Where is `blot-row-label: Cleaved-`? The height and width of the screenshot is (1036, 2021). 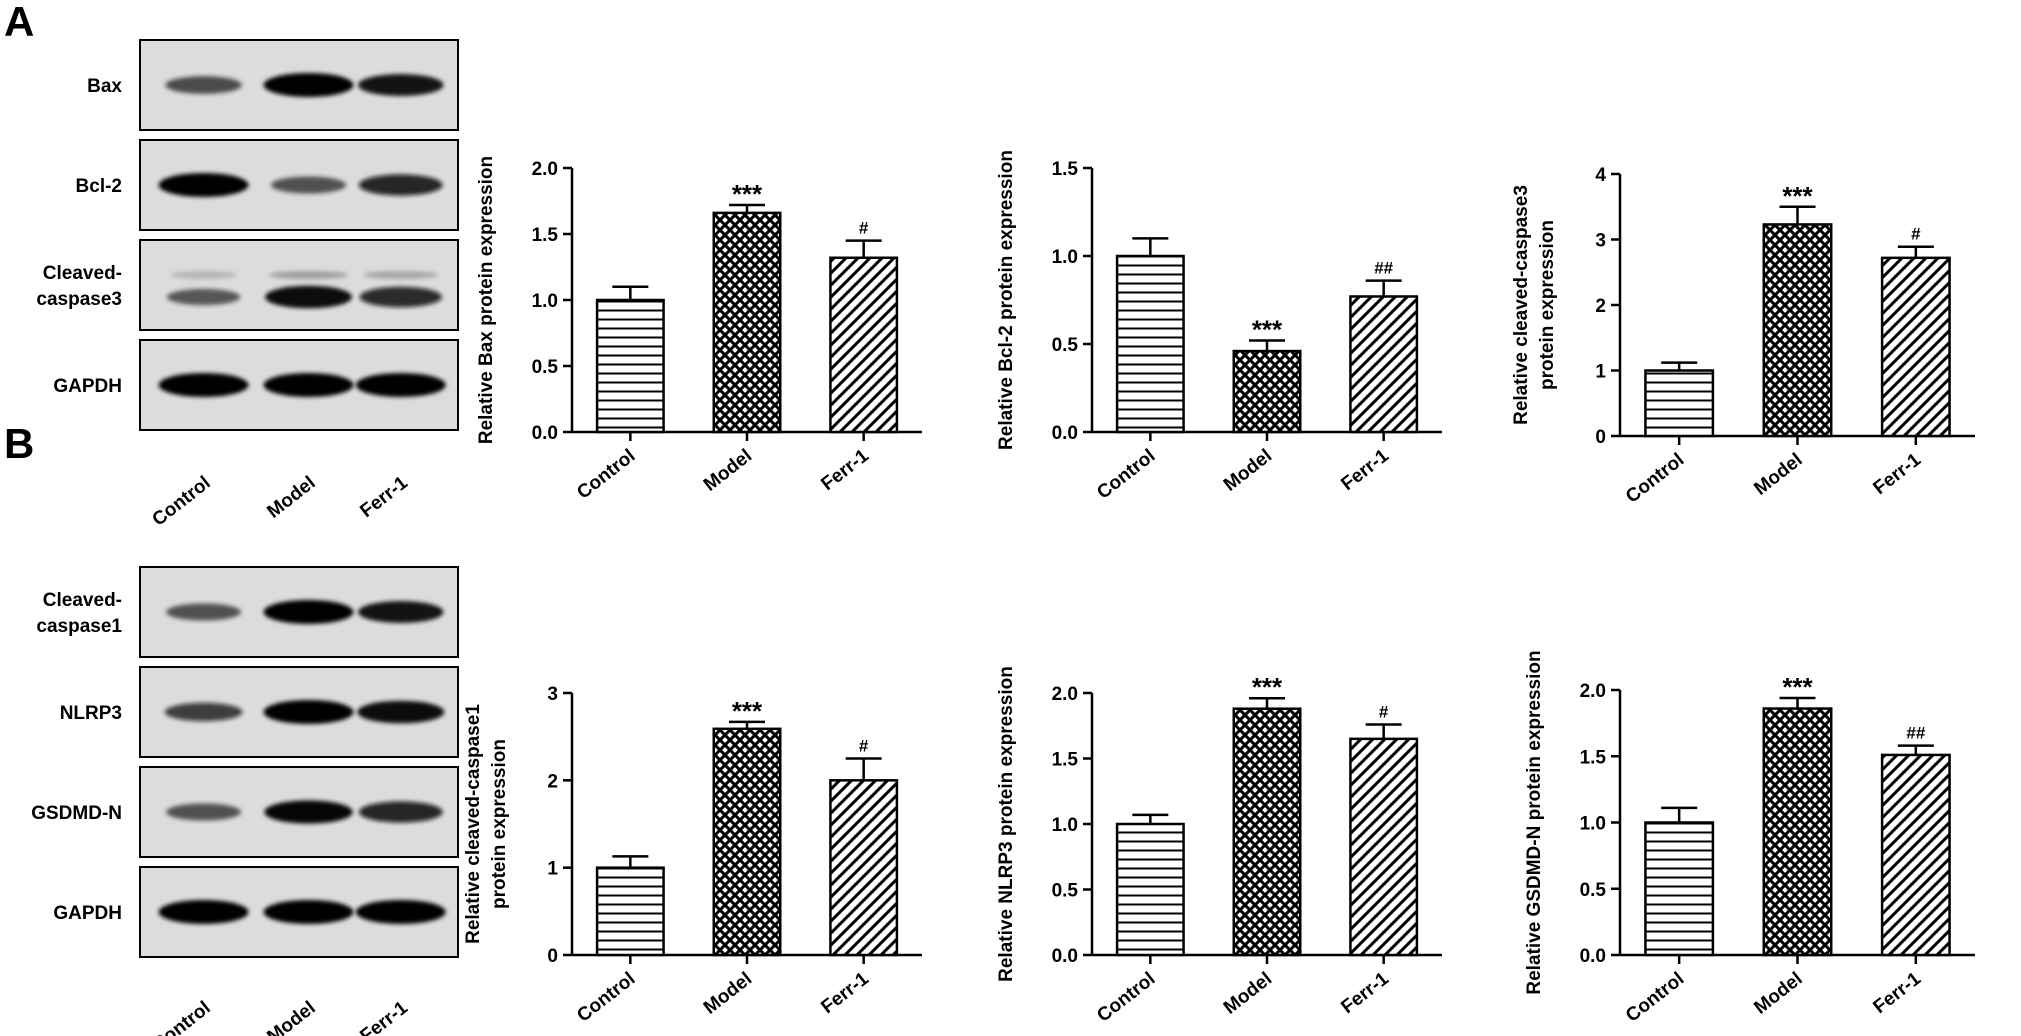
blot-row-label: Cleaved- is located at coordinates (82, 273).